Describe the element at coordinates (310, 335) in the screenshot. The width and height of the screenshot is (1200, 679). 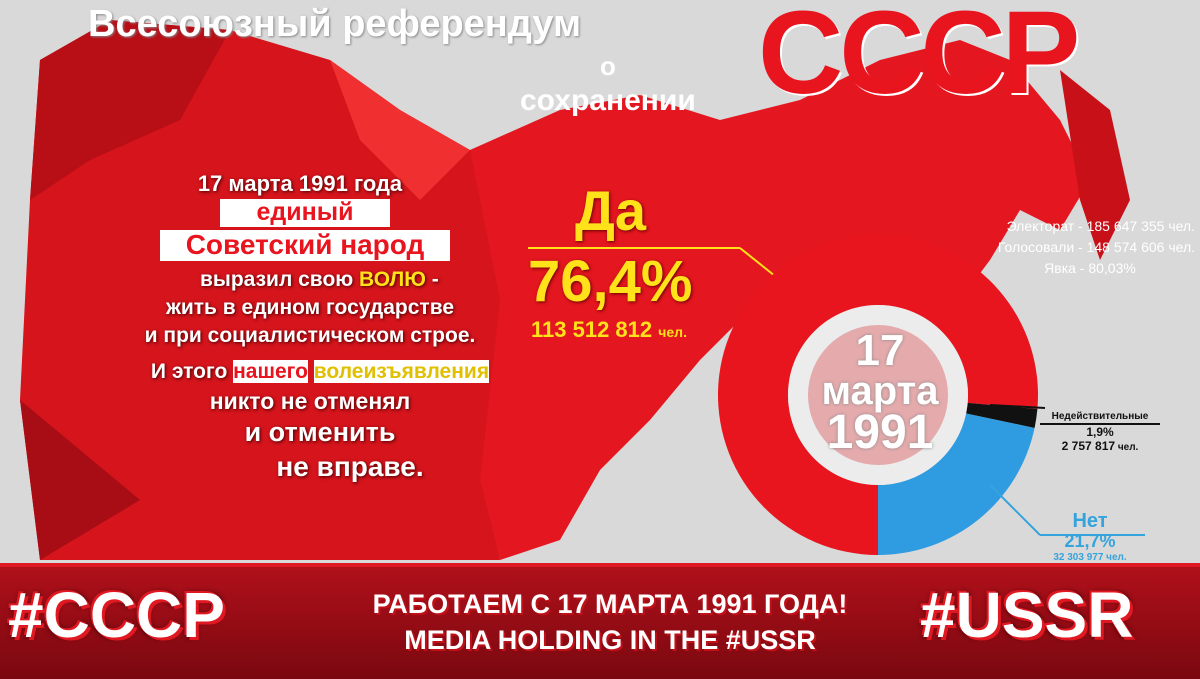
I see `text-line: и при социалистическом строе.` at that location.